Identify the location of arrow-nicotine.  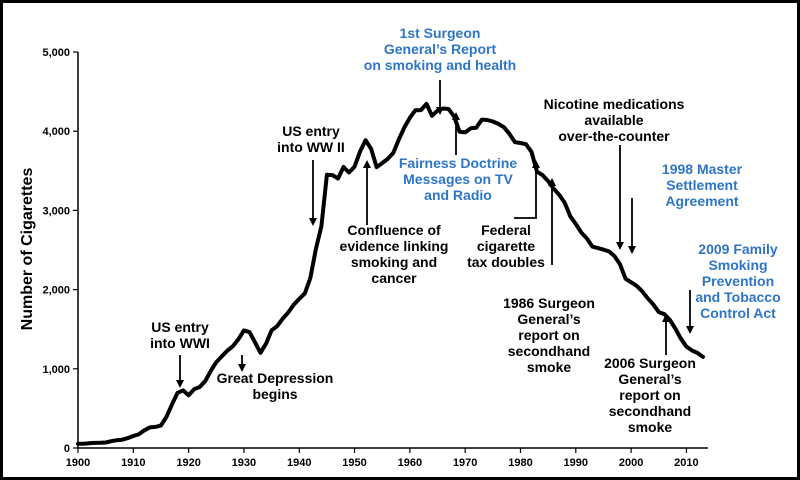
(620, 197).